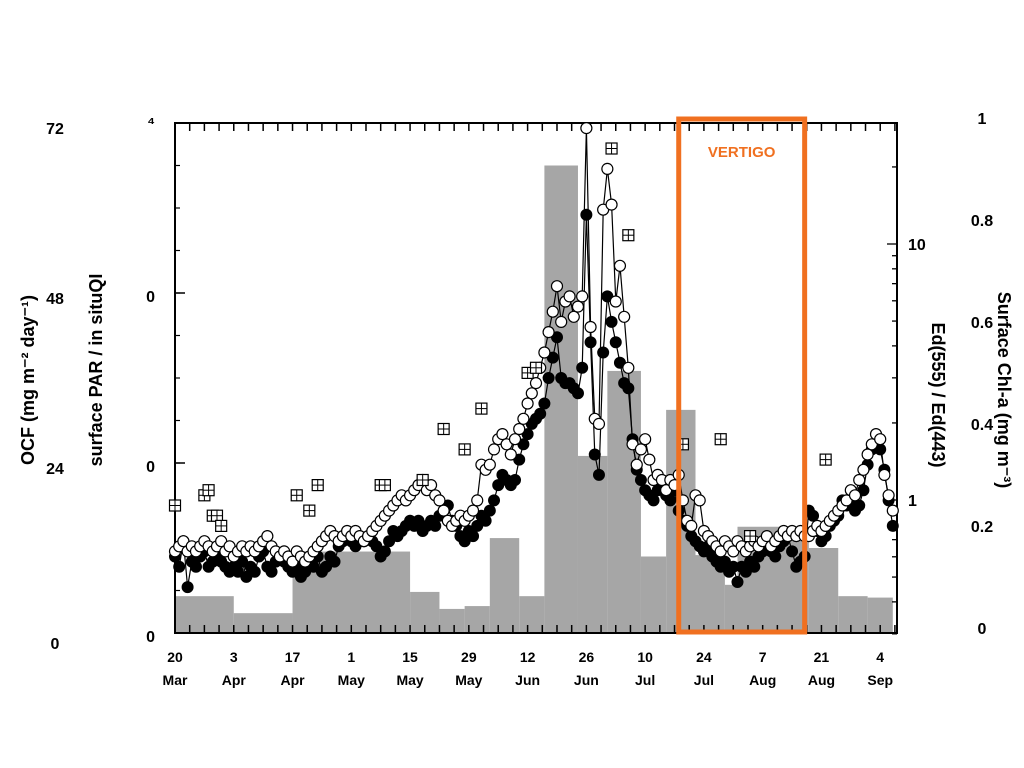 The height and width of the screenshot is (768, 1024). I want to click on ocf-axis-title: OCF (mg m⁻² day⁻¹), so click(28, 380).